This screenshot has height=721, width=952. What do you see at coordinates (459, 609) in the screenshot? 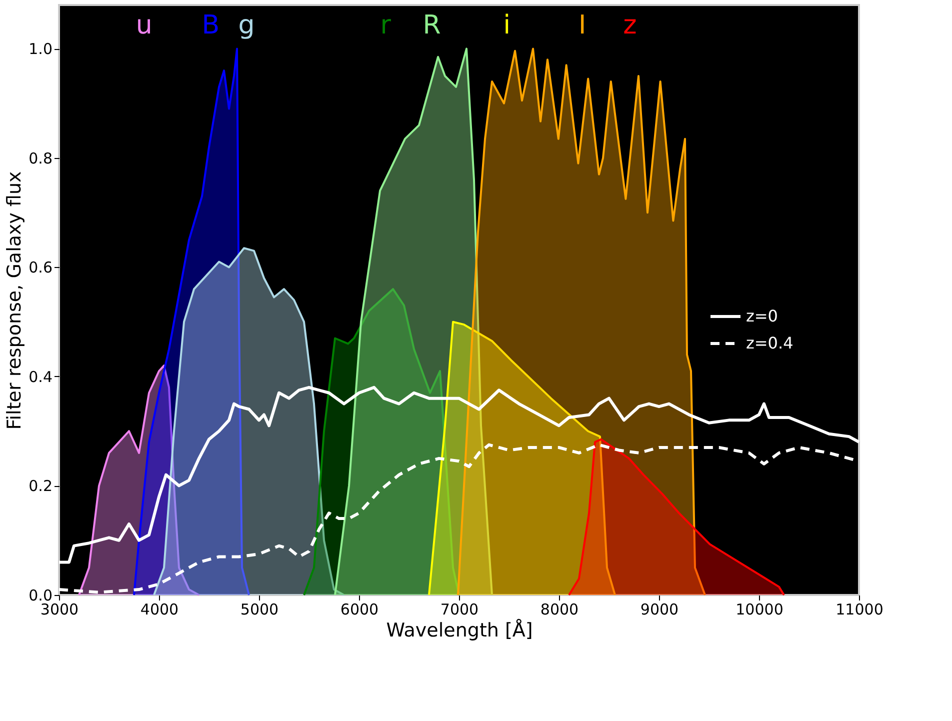
I see `x-tick-label: 7000` at bounding box center [459, 609].